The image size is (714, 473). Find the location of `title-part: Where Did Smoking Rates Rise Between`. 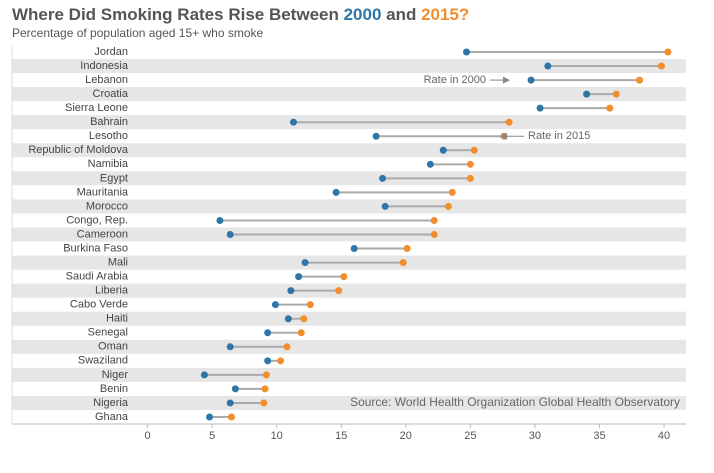

title-part: Where Did Smoking Rates Rise Between is located at coordinates (178, 14).